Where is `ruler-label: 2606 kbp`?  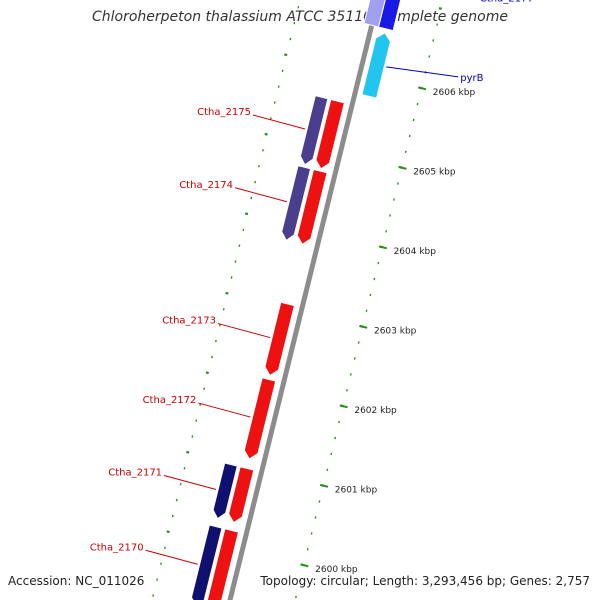
ruler-label: 2606 kbp is located at coordinates (454, 93).